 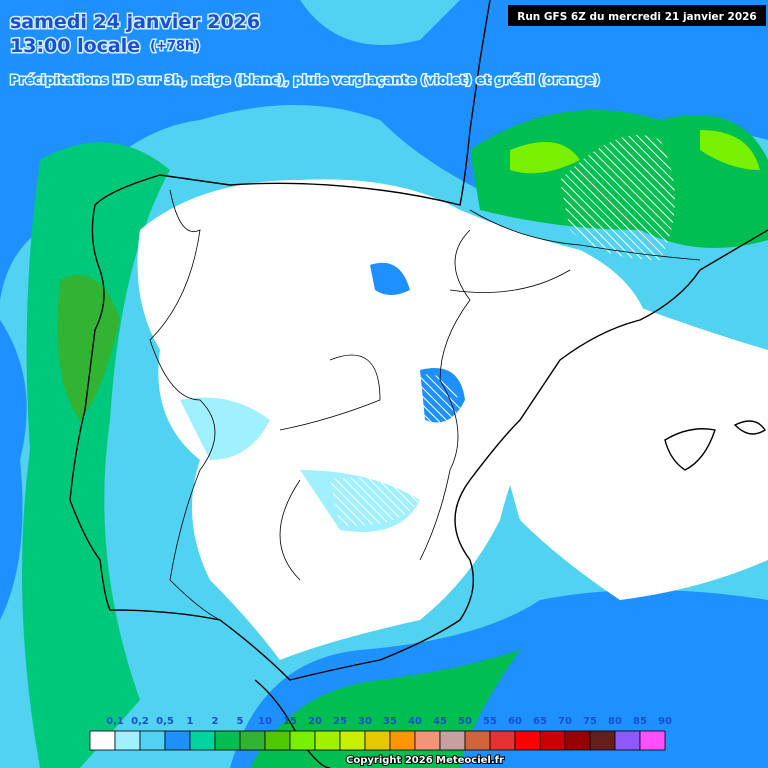 What do you see at coordinates (165, 721) in the screenshot?
I see `legend-label: 0,5` at bounding box center [165, 721].